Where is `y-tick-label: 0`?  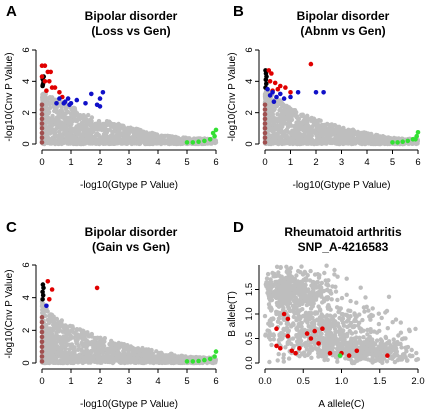
y-tick-label: 0 is located at coordinates (249, 143).